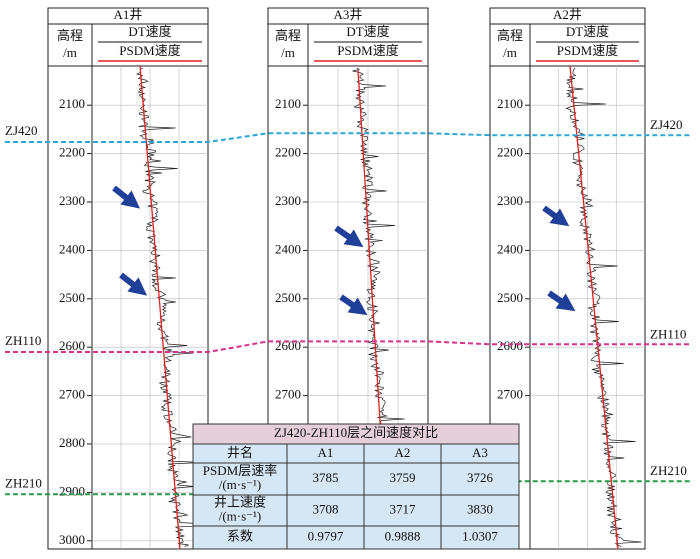  I want to click on table-cell: 0.9797, so click(326, 535).